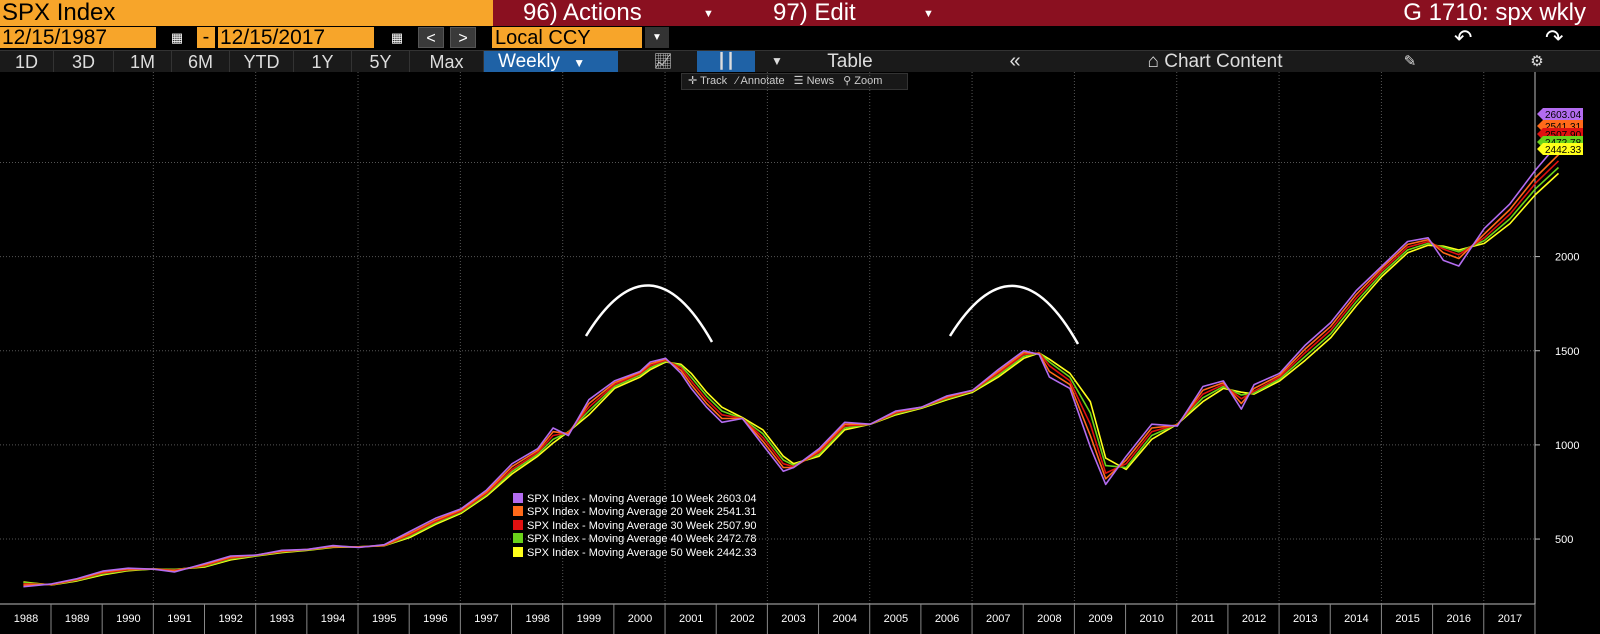 The image size is (1600, 634). I want to click on y-tick-label: 500, so click(1564, 540).